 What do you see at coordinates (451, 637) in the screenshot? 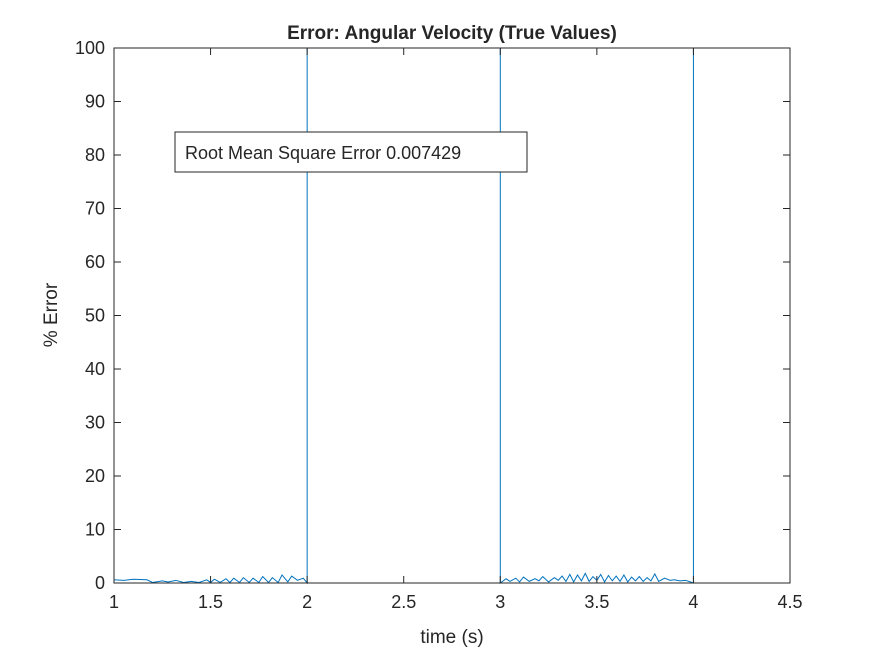
I see `x-axis-label: time (s)` at bounding box center [451, 637].